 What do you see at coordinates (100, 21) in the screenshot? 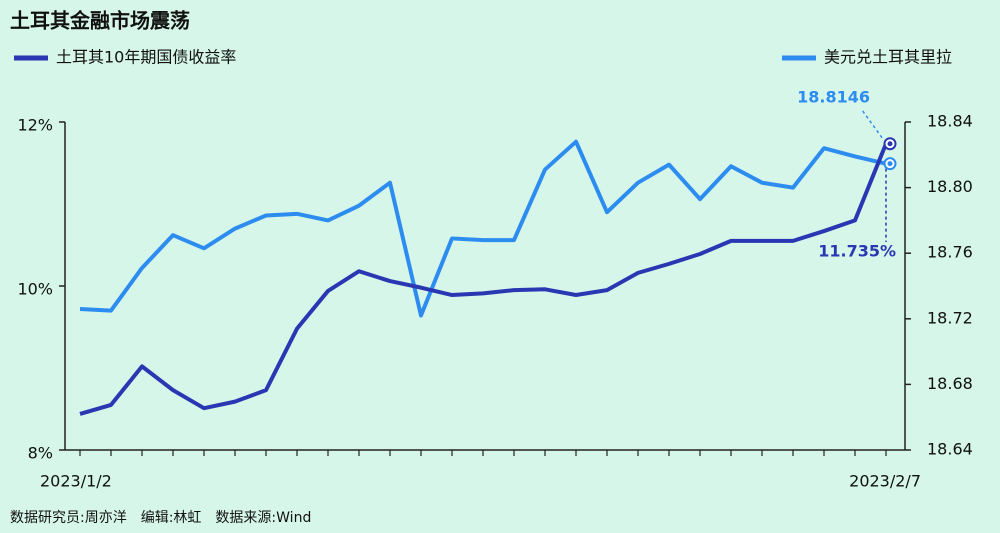
I see `chart-title: 土耳其金融市场震荡` at bounding box center [100, 21].